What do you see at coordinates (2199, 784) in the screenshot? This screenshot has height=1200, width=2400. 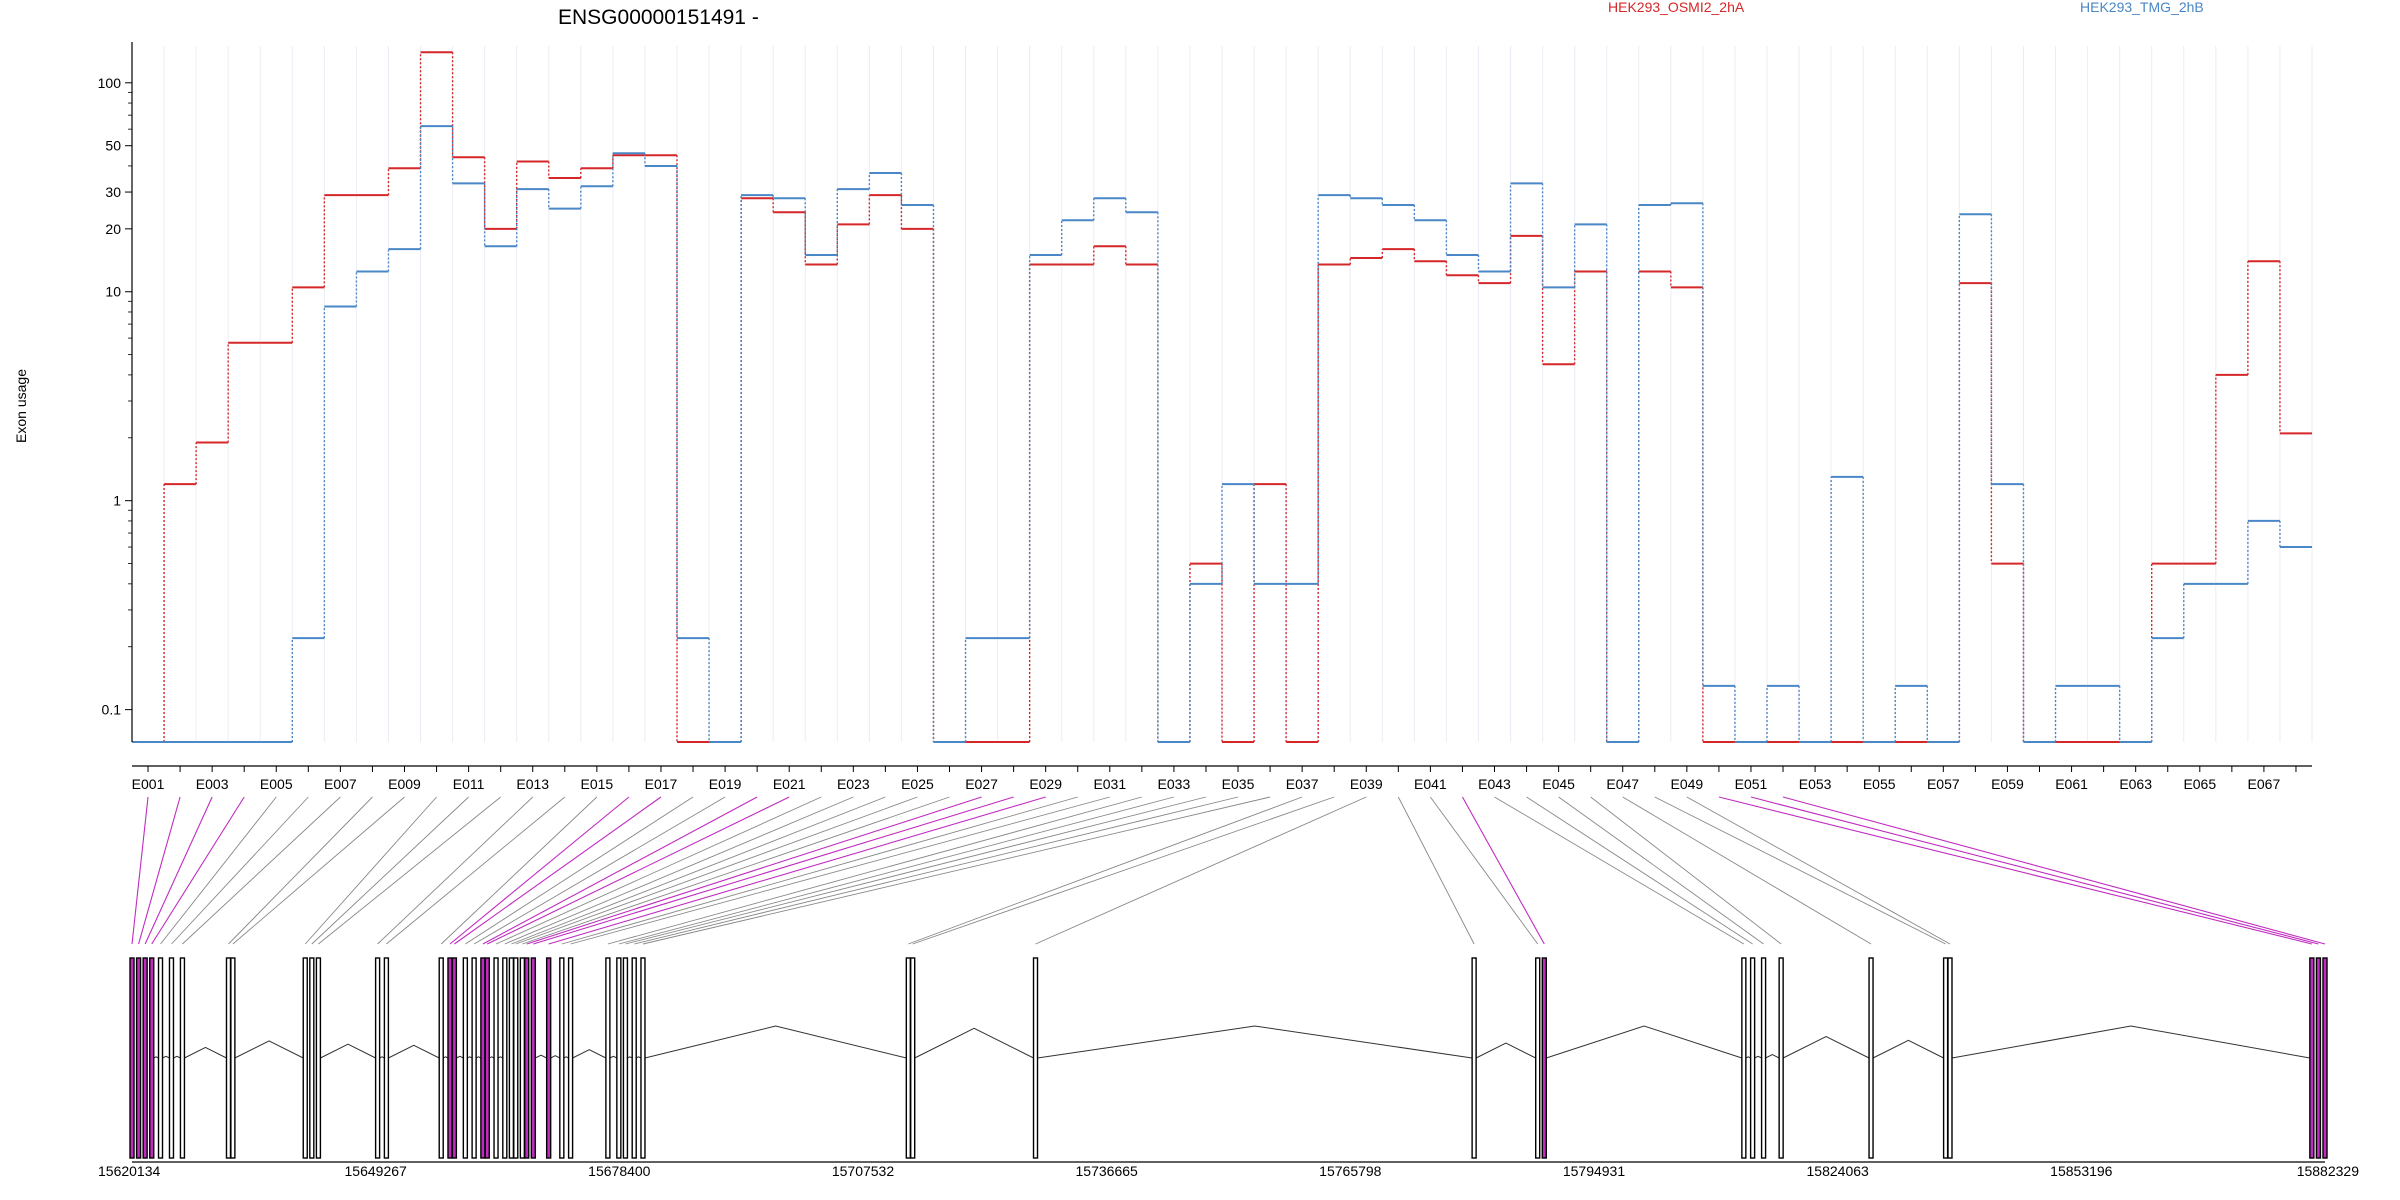 I see `x-tick-label: E065` at bounding box center [2199, 784].